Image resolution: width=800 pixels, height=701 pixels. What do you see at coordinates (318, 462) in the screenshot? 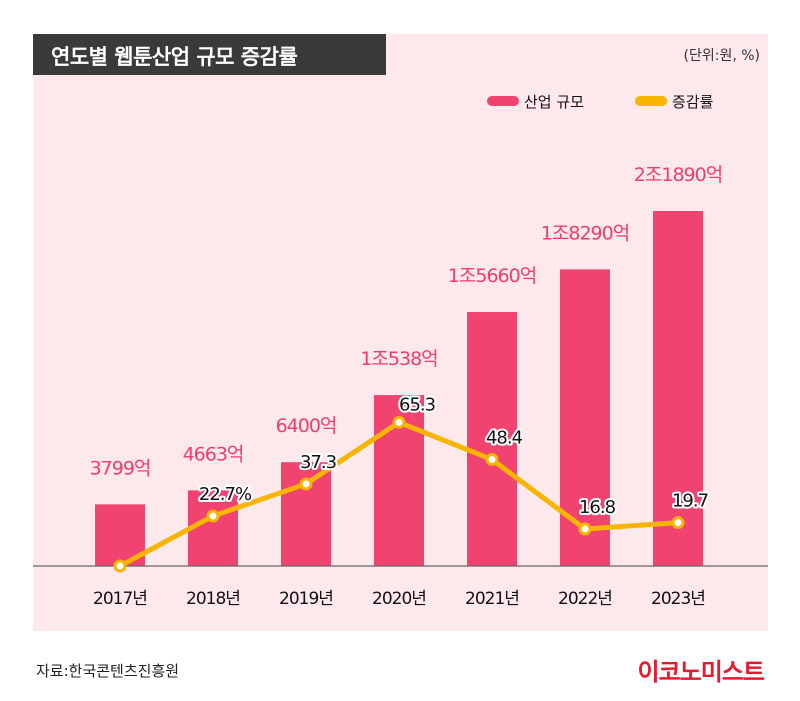
I see `growth-label-2: 37.3` at bounding box center [318, 462].